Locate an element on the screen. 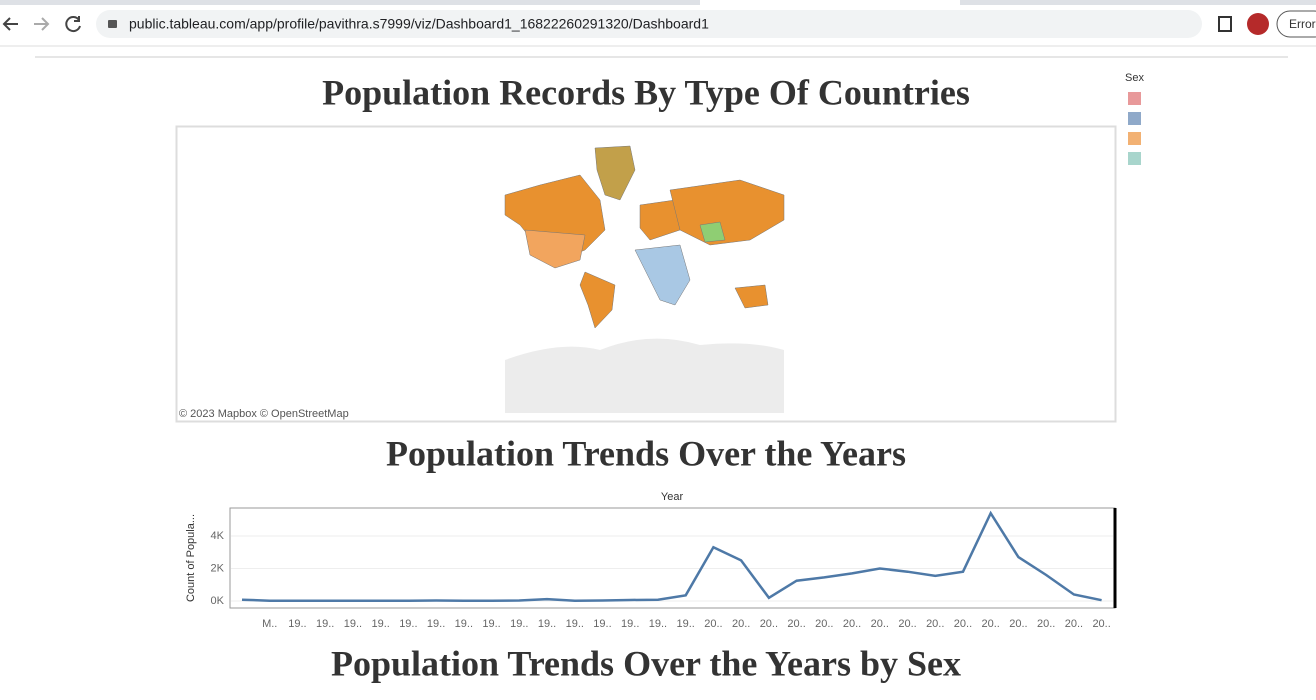 The image size is (1316, 700). world-map is located at coordinates (644, 279).